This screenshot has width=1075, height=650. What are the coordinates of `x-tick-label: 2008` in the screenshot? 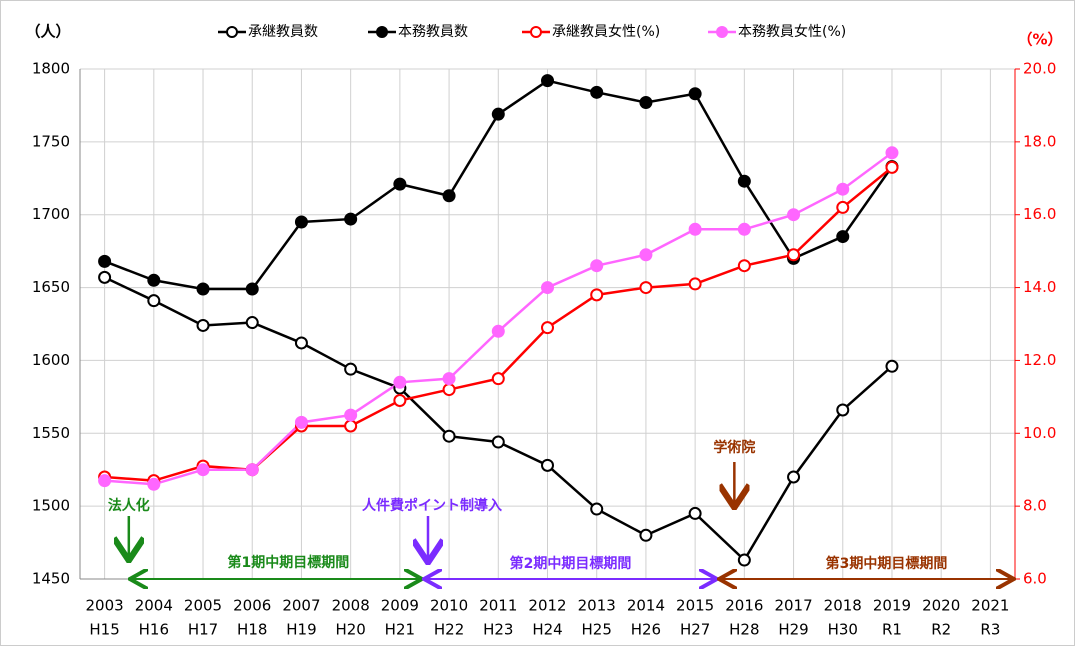 It's located at (351, 606).